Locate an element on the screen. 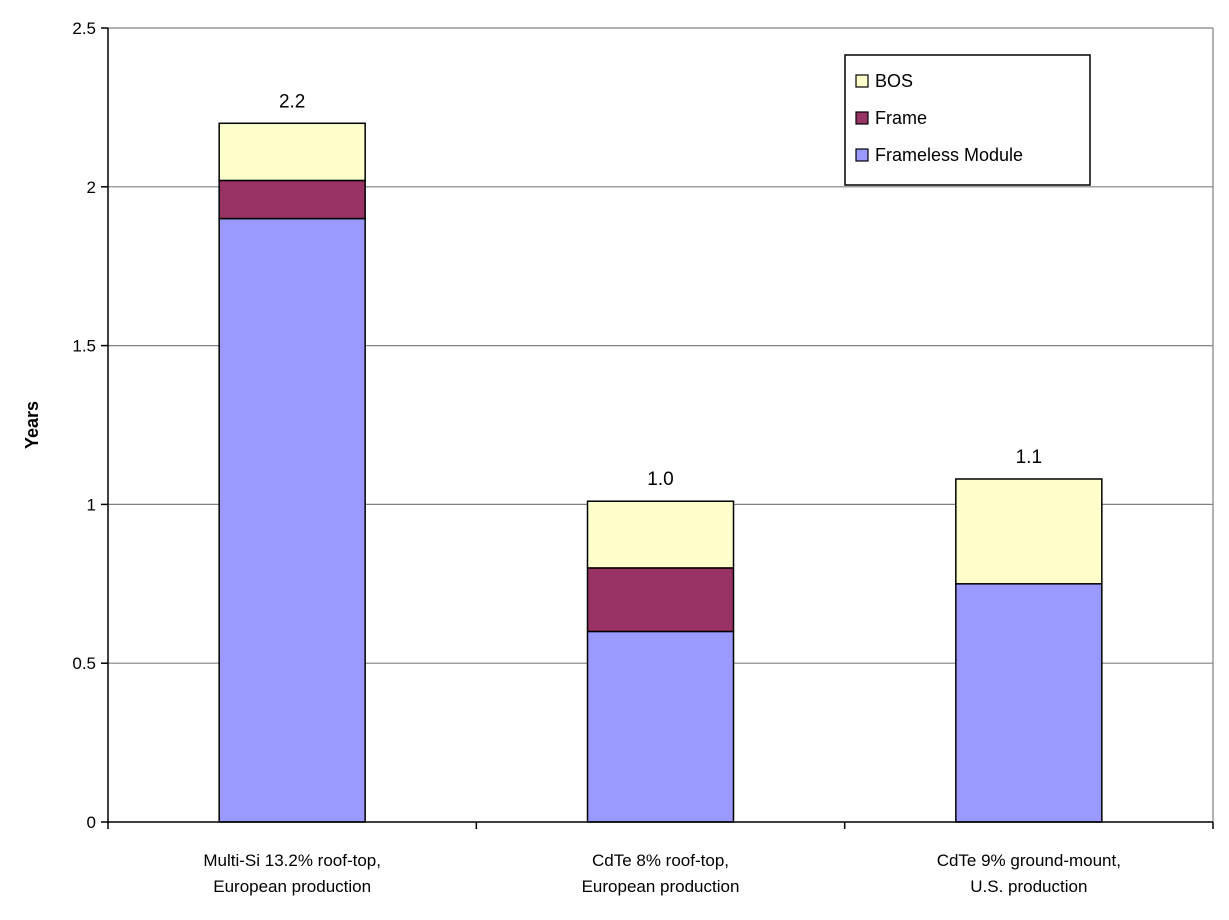 The height and width of the screenshot is (920, 1229). category-label: U.S. production is located at coordinates (1028, 886).